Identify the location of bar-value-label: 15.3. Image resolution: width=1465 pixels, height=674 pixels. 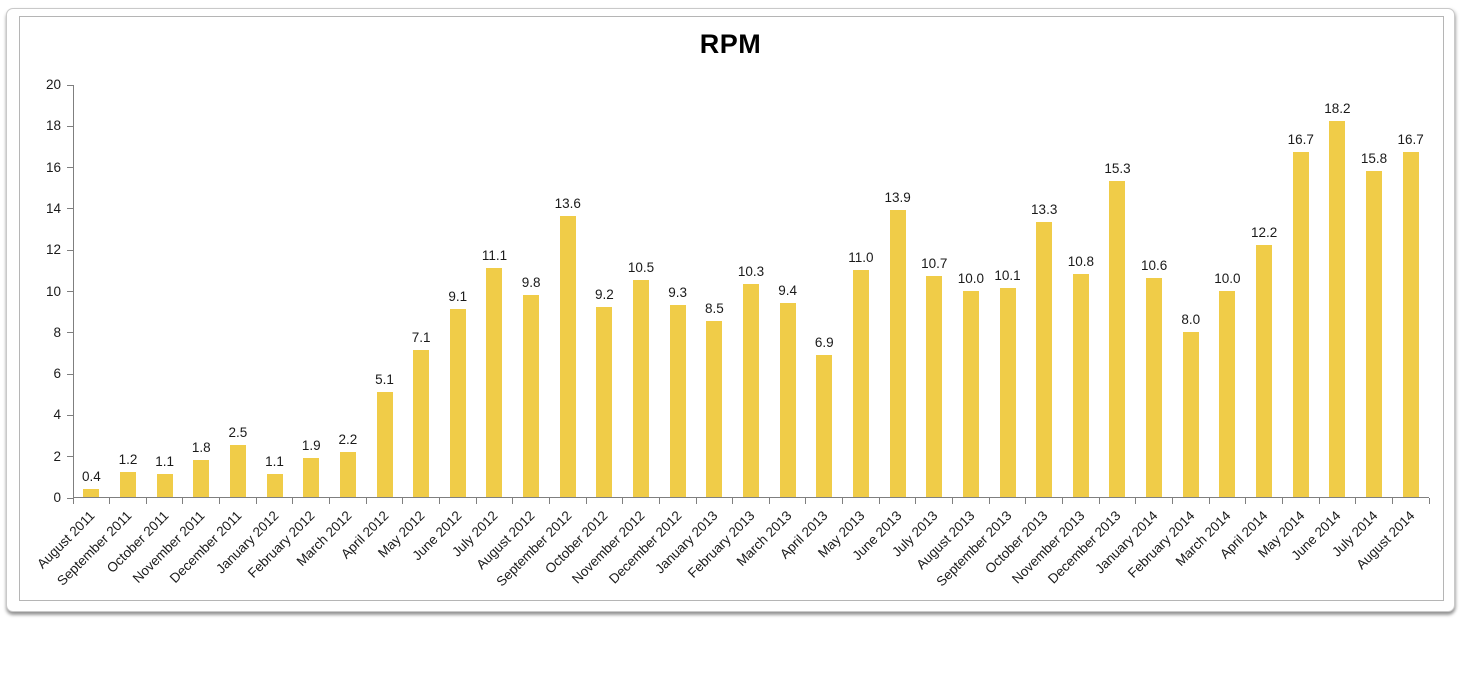
(1117, 169).